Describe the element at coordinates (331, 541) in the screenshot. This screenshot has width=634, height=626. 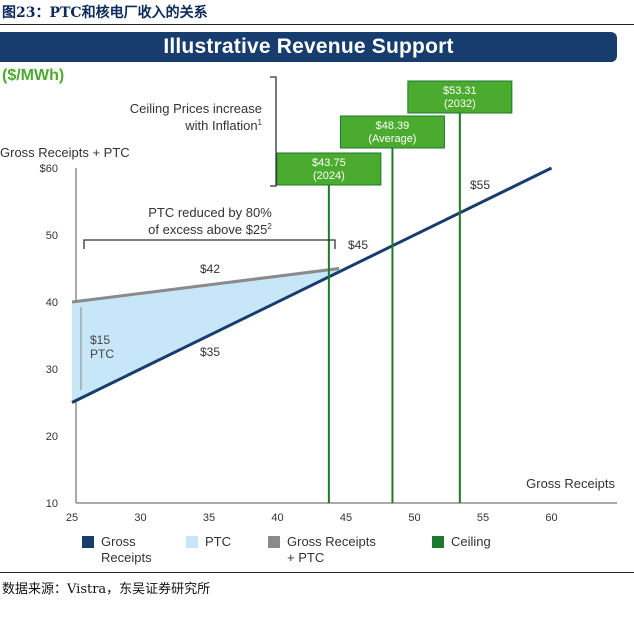
I see `legend-label: Gross Receipts` at that location.